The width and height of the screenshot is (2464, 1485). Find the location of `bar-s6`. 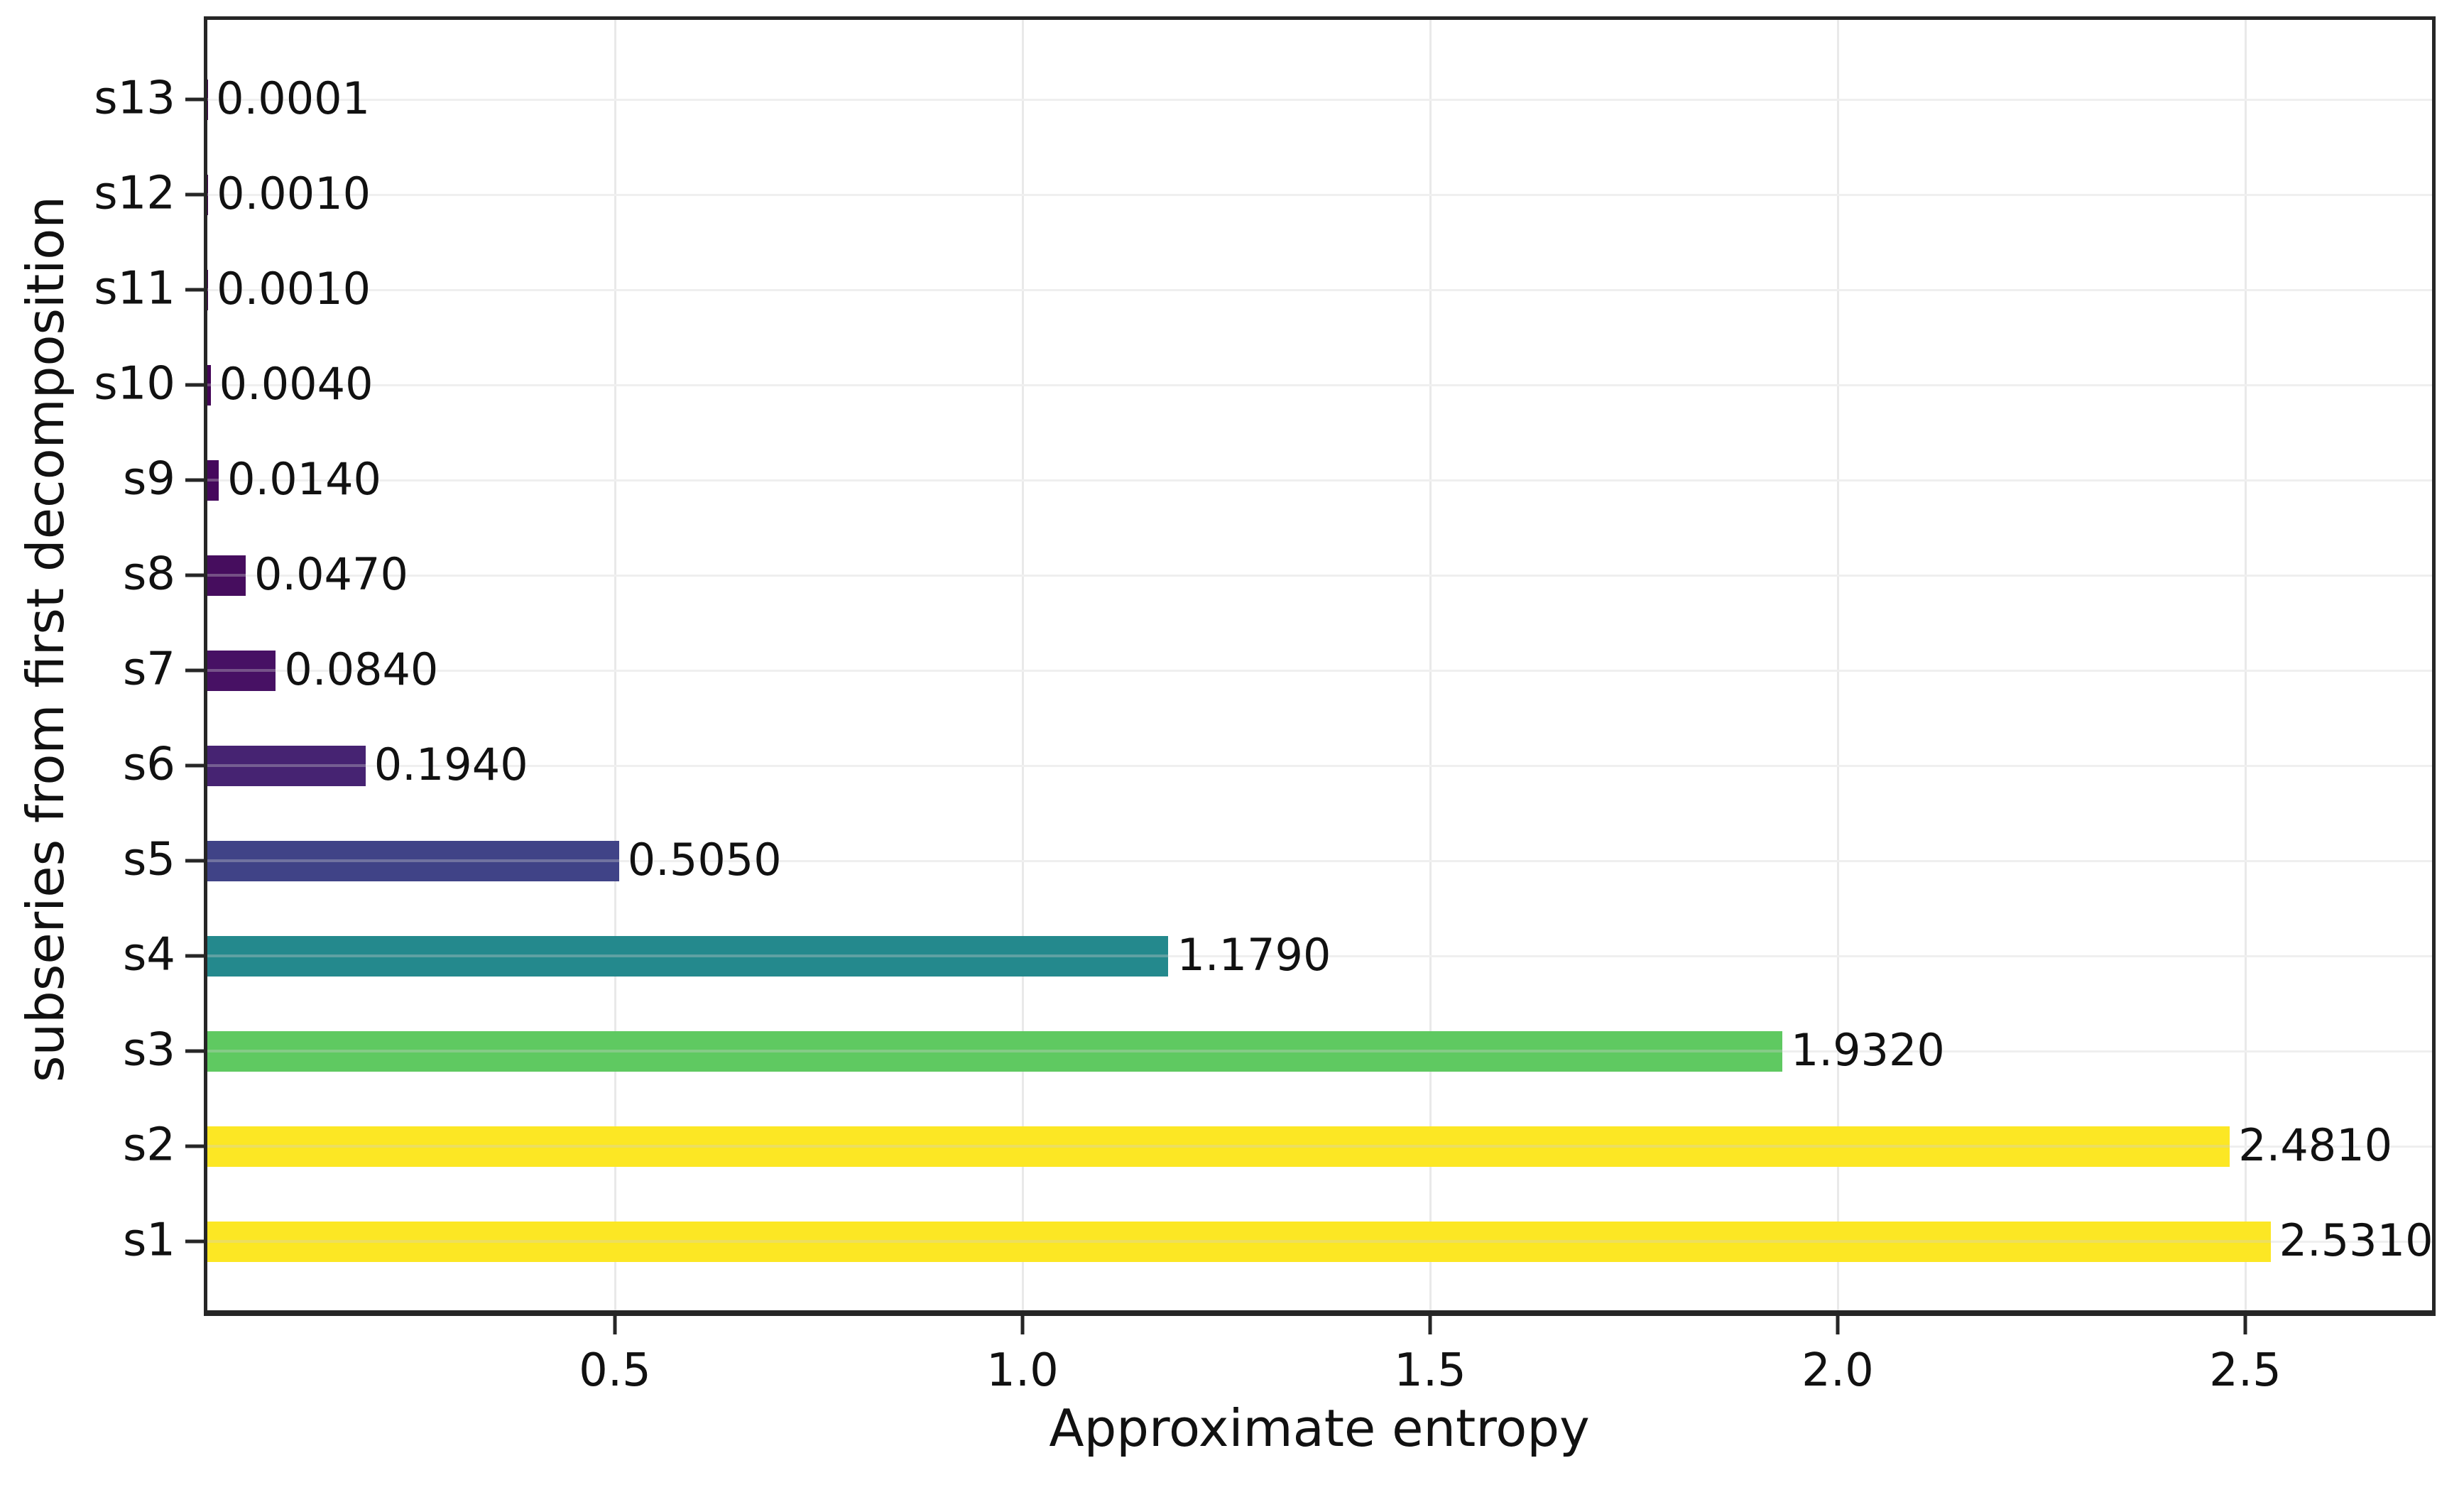

bar-s6 is located at coordinates (286, 765).